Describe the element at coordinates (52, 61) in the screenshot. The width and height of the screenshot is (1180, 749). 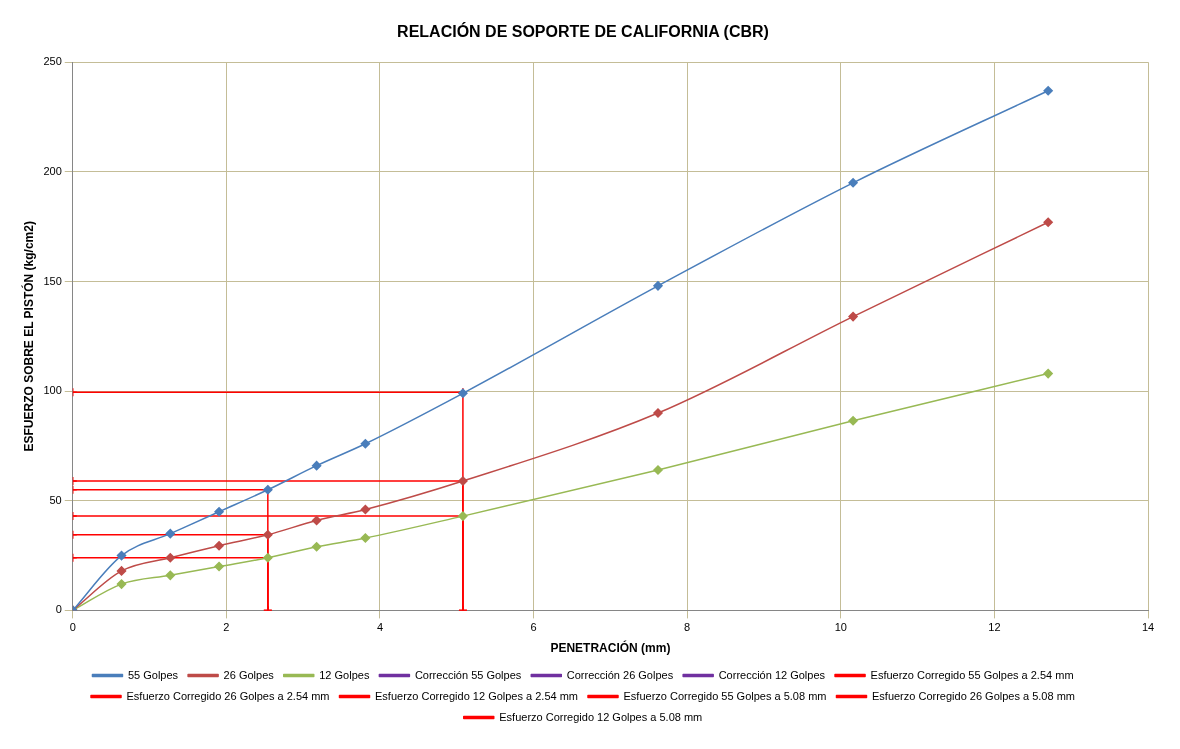
I see `y-tick-label: 250` at that location.